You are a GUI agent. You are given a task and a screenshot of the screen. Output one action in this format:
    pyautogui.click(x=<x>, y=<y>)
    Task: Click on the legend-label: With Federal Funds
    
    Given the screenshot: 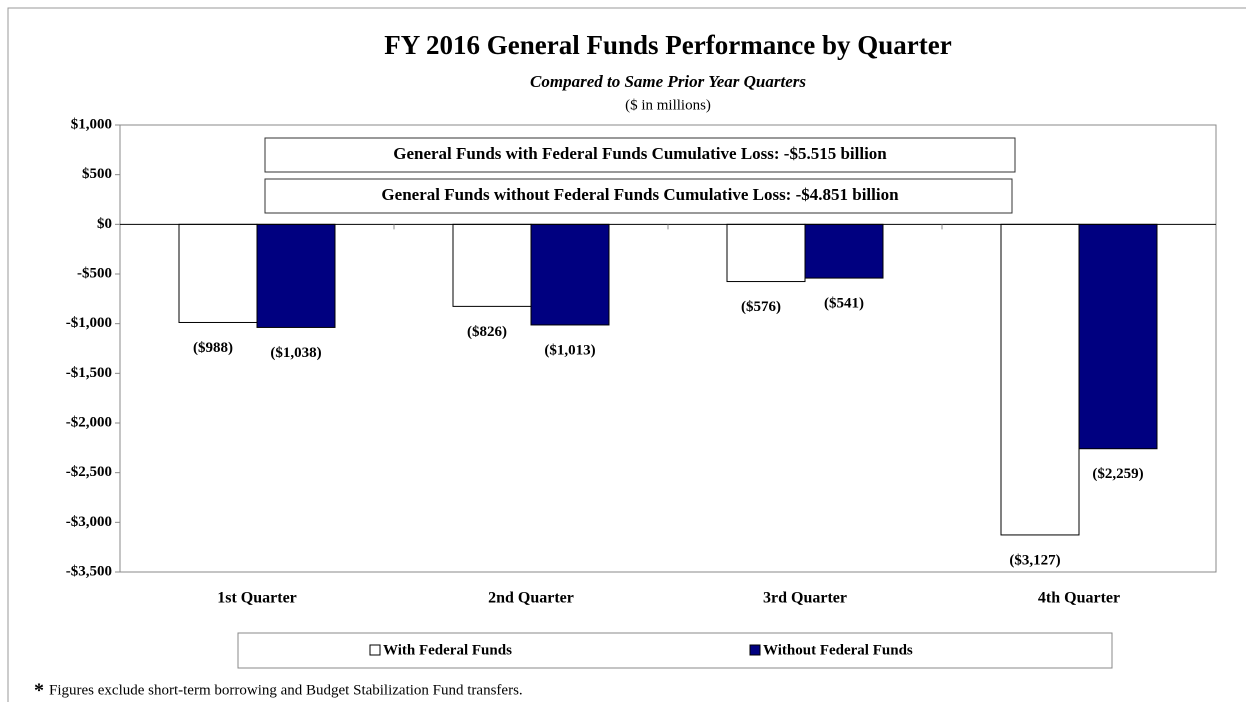 What is the action you would take?
    pyautogui.click(x=447, y=650)
    